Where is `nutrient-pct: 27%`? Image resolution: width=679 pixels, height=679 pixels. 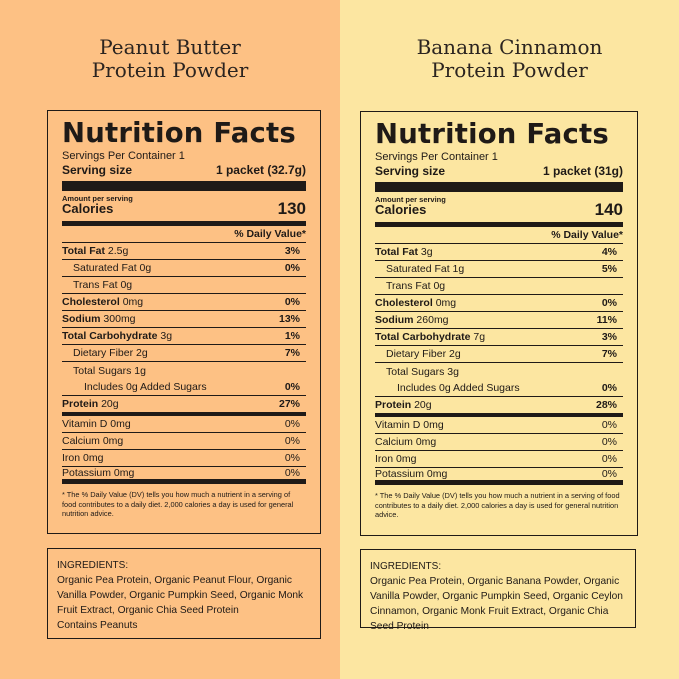
nutrient-pct: 27% is located at coordinates (289, 404).